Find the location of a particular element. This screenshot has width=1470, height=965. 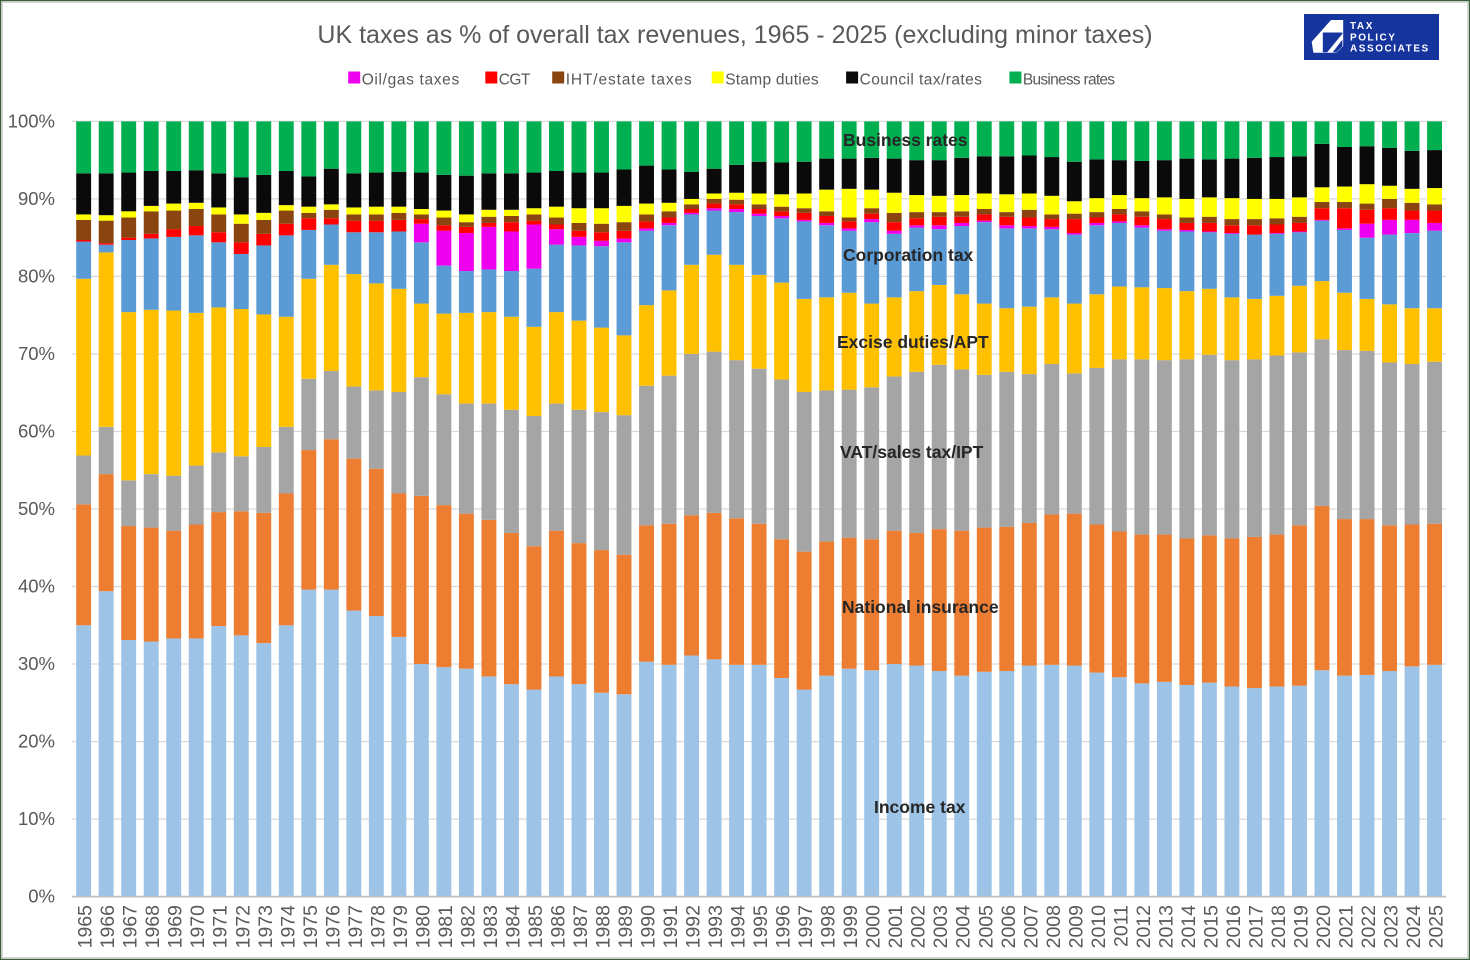

svg-text: 70% is located at coordinates (36, 353).